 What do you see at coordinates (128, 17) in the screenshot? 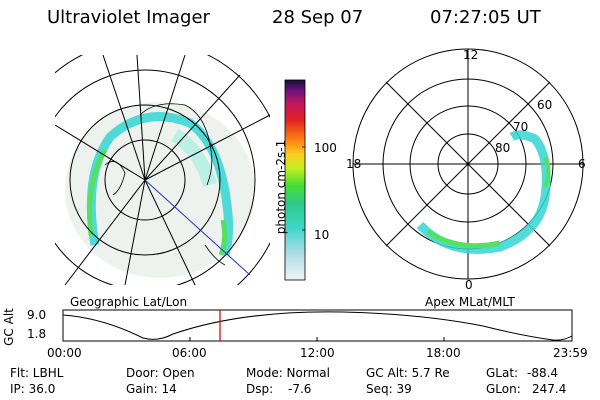
I see `instrument-title: Ultraviolet Imager` at bounding box center [128, 17].